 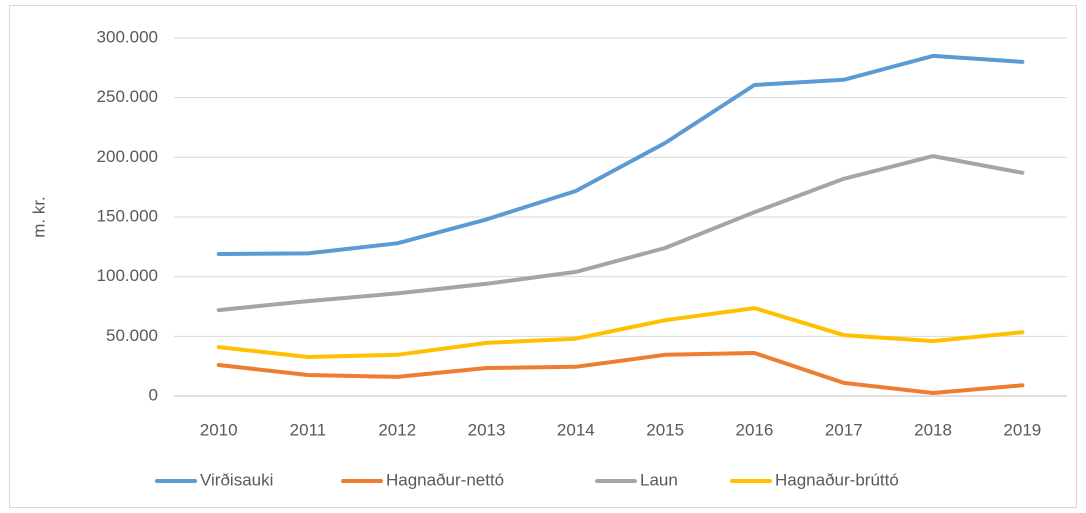 I want to click on x-tick-label: 2013, so click(x=487, y=429).